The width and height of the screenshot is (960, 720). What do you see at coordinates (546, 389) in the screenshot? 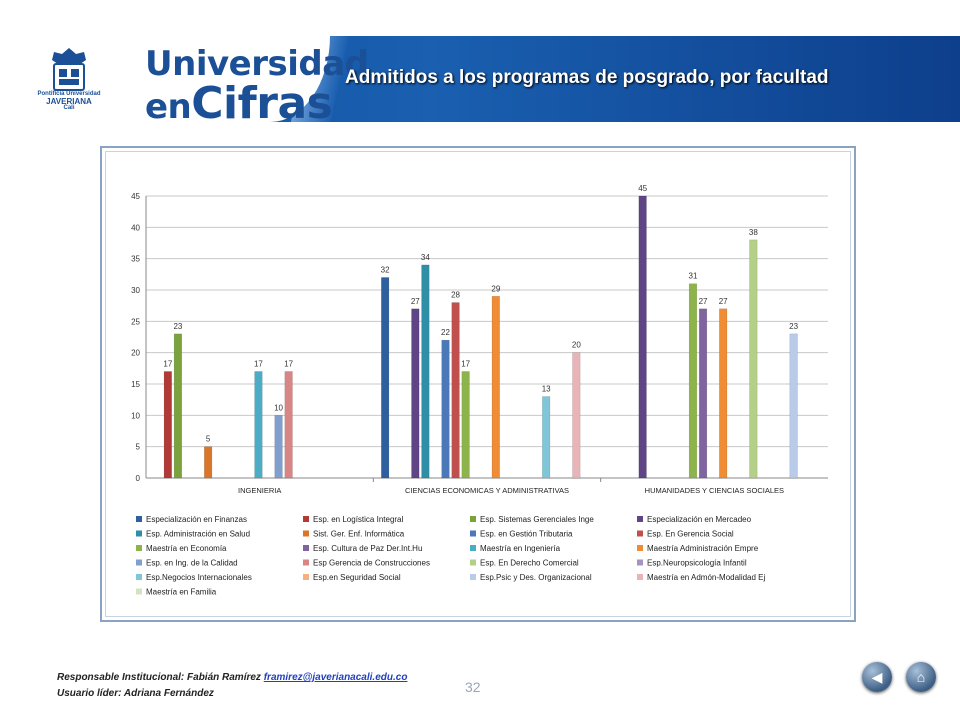
I see `bar-data-label: 13` at bounding box center [546, 389].